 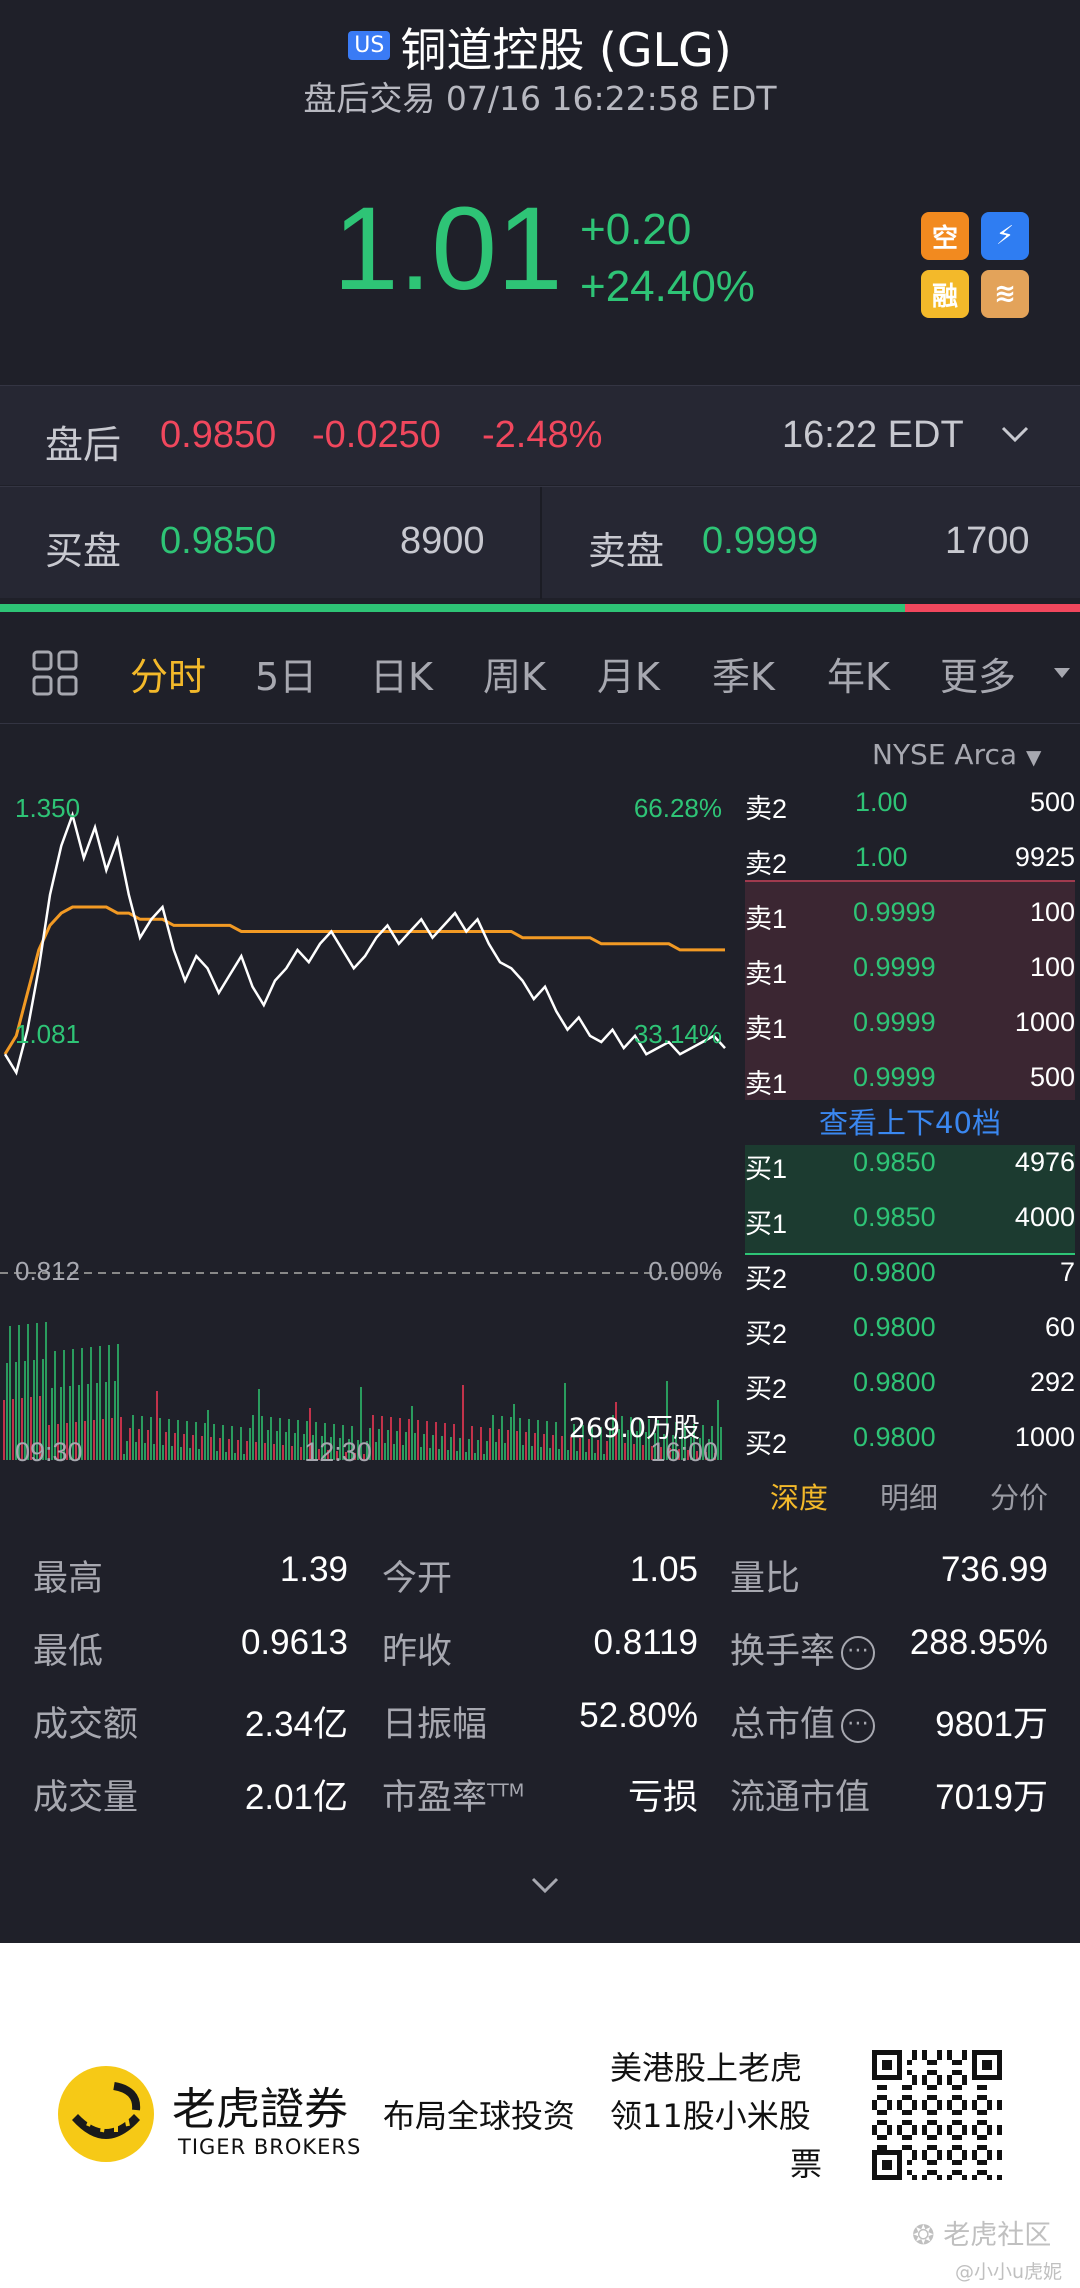 What do you see at coordinates (766, 809) in the screenshot?
I see `ask-level-label: 卖2` at bounding box center [766, 809].